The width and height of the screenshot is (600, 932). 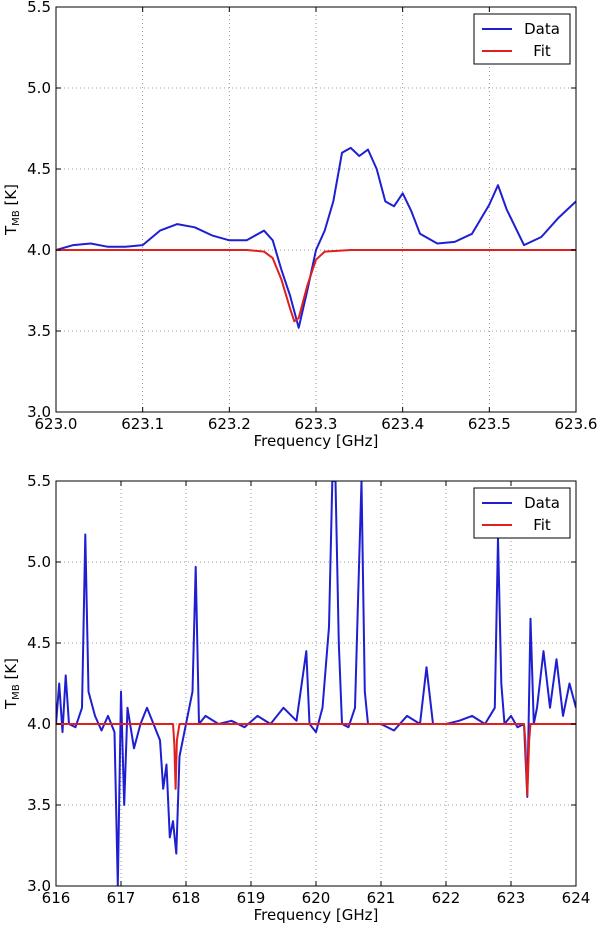 What do you see at coordinates (56, 898) in the screenshot?
I see `x-tick-label: 616` at bounding box center [56, 898].